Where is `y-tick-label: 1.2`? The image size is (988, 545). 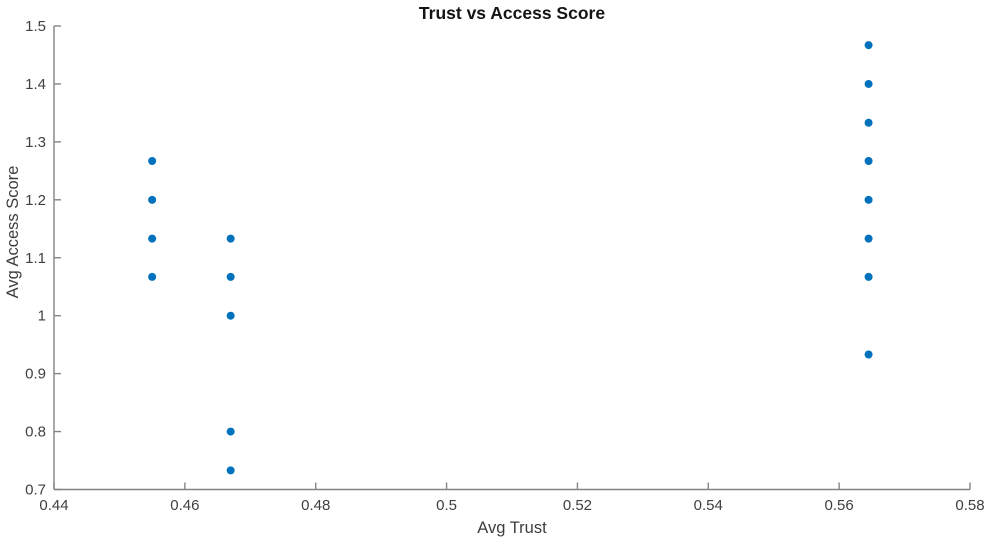 y-tick-label: 1.2 is located at coordinates (35, 200).